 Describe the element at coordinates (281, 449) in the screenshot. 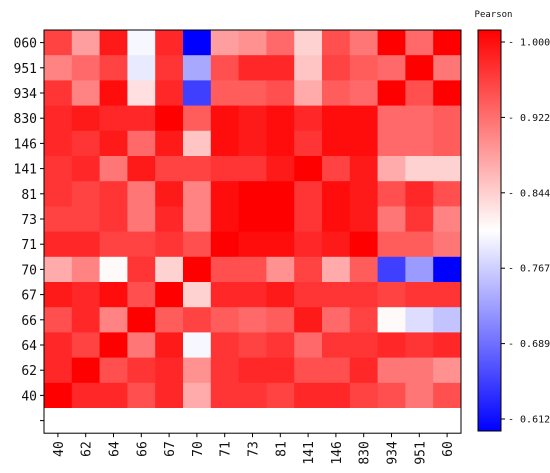

I see `x-tick-label: 81` at that location.